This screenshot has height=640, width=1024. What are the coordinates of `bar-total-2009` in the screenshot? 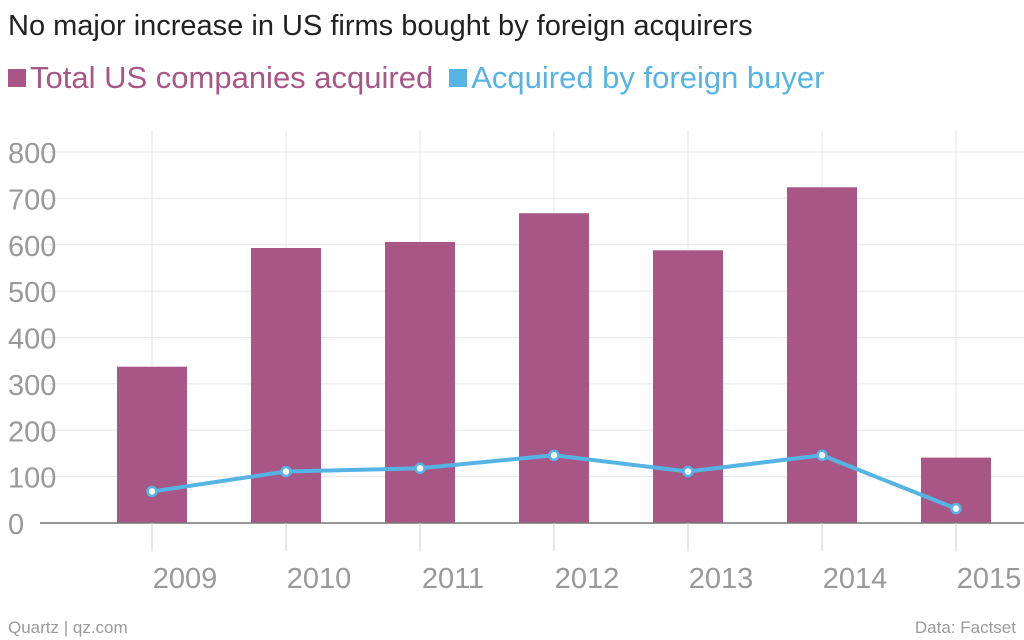 It's located at (152, 444).